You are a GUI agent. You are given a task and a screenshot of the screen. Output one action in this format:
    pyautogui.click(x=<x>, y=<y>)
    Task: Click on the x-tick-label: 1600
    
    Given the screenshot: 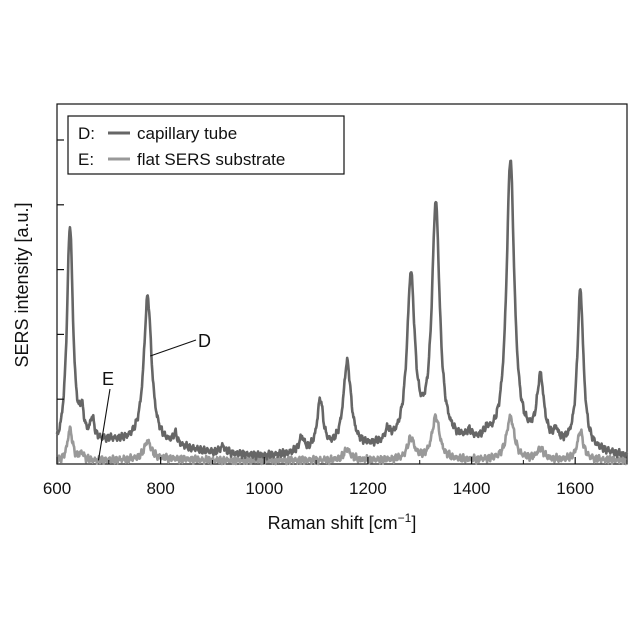 What is the action you would take?
    pyautogui.click(x=575, y=488)
    